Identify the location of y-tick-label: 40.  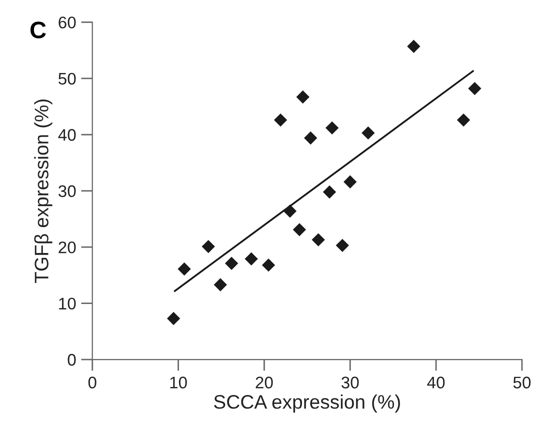
(67, 135).